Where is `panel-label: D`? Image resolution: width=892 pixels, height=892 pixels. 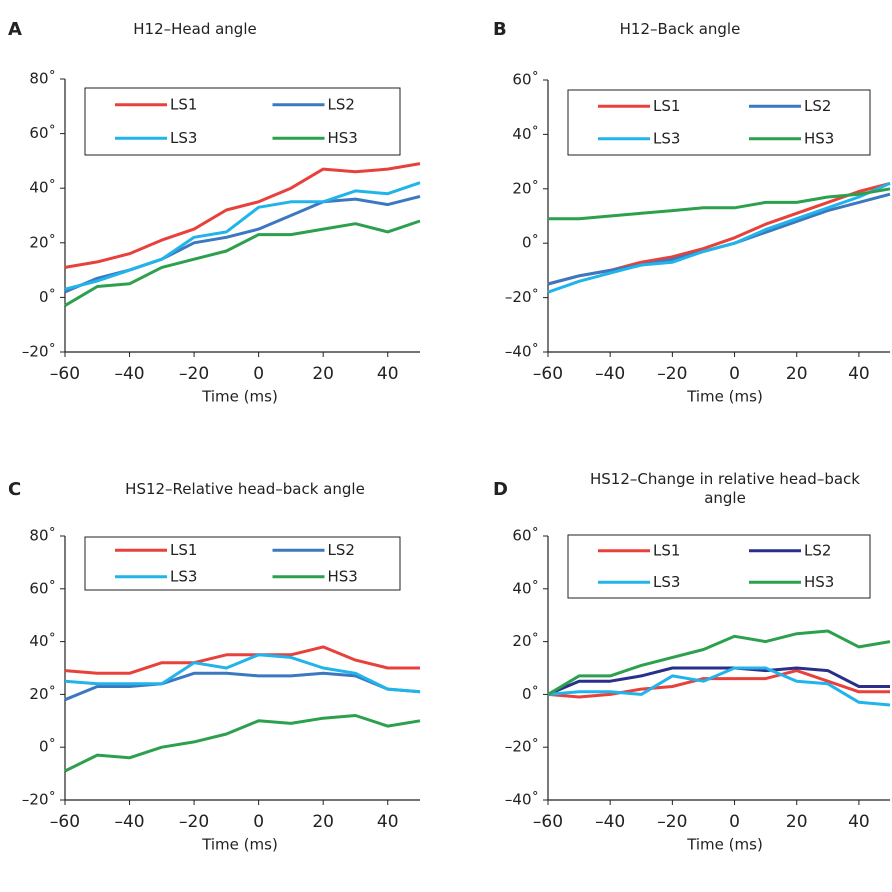
panel-label: D is located at coordinates (500, 489).